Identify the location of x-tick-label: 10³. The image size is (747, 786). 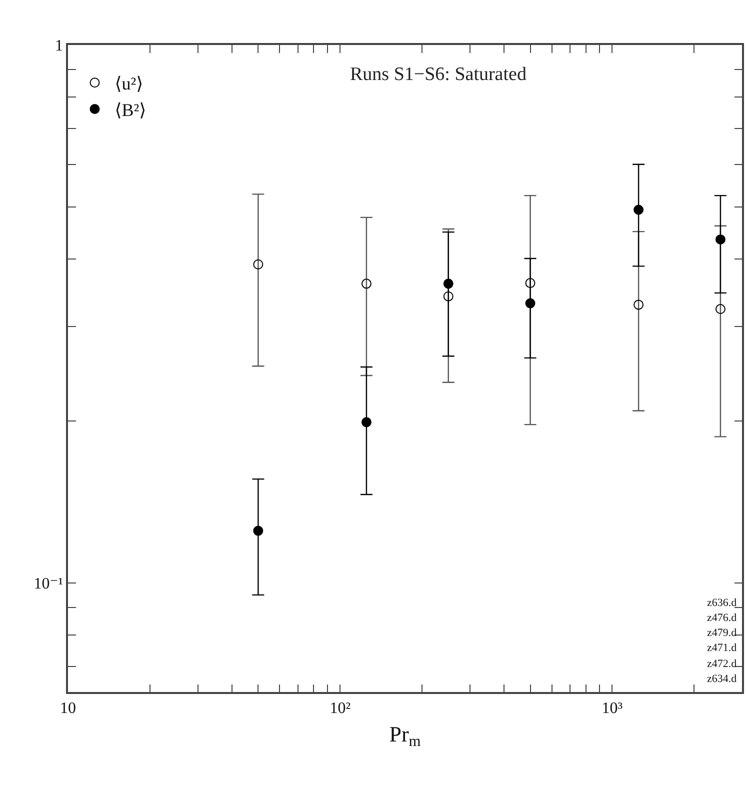
(612, 708).